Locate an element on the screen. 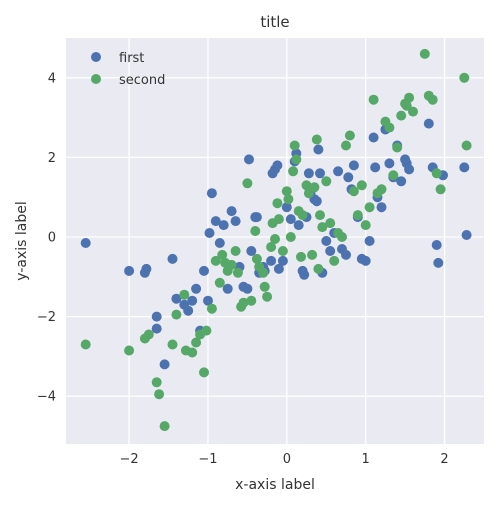  x-tick-label: 1 is located at coordinates (366, 459).